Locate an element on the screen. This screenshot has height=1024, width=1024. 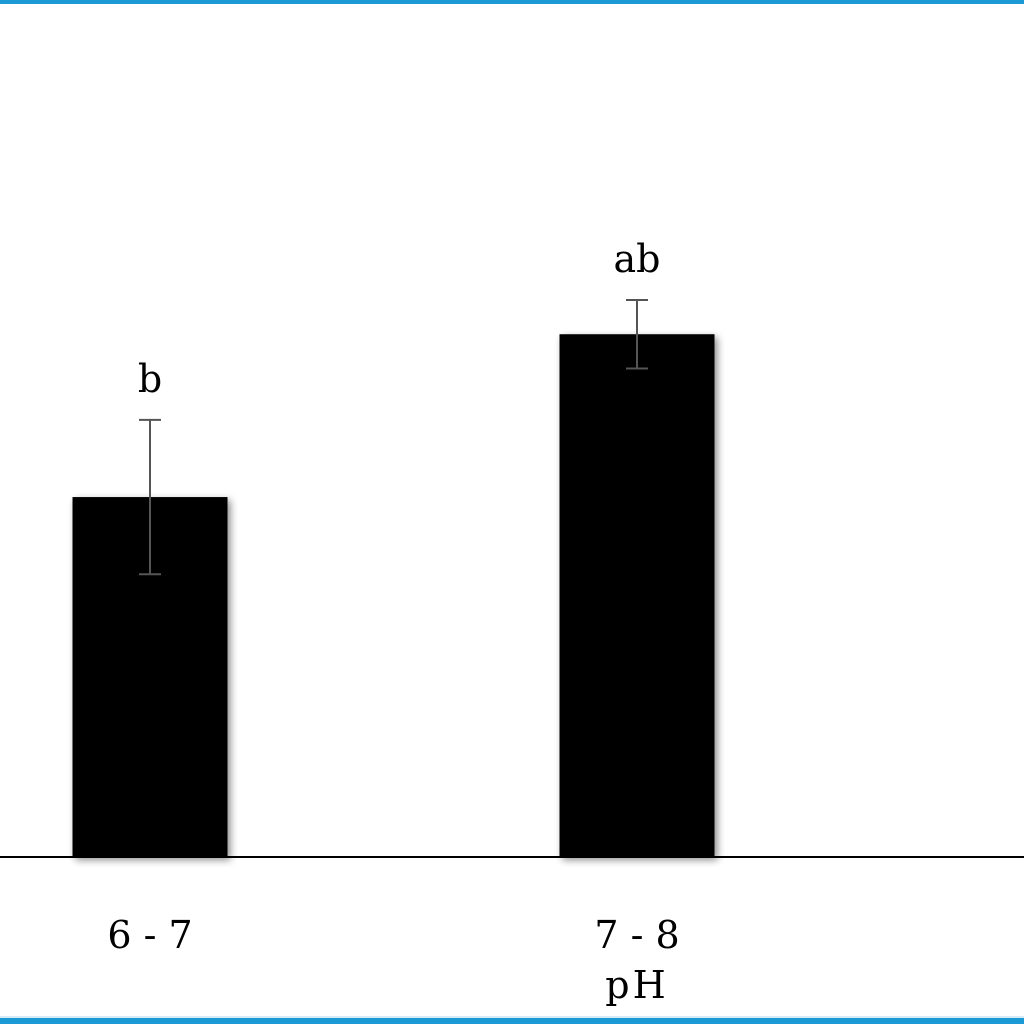
frame-bottom-border is located at coordinates (512, 1021).